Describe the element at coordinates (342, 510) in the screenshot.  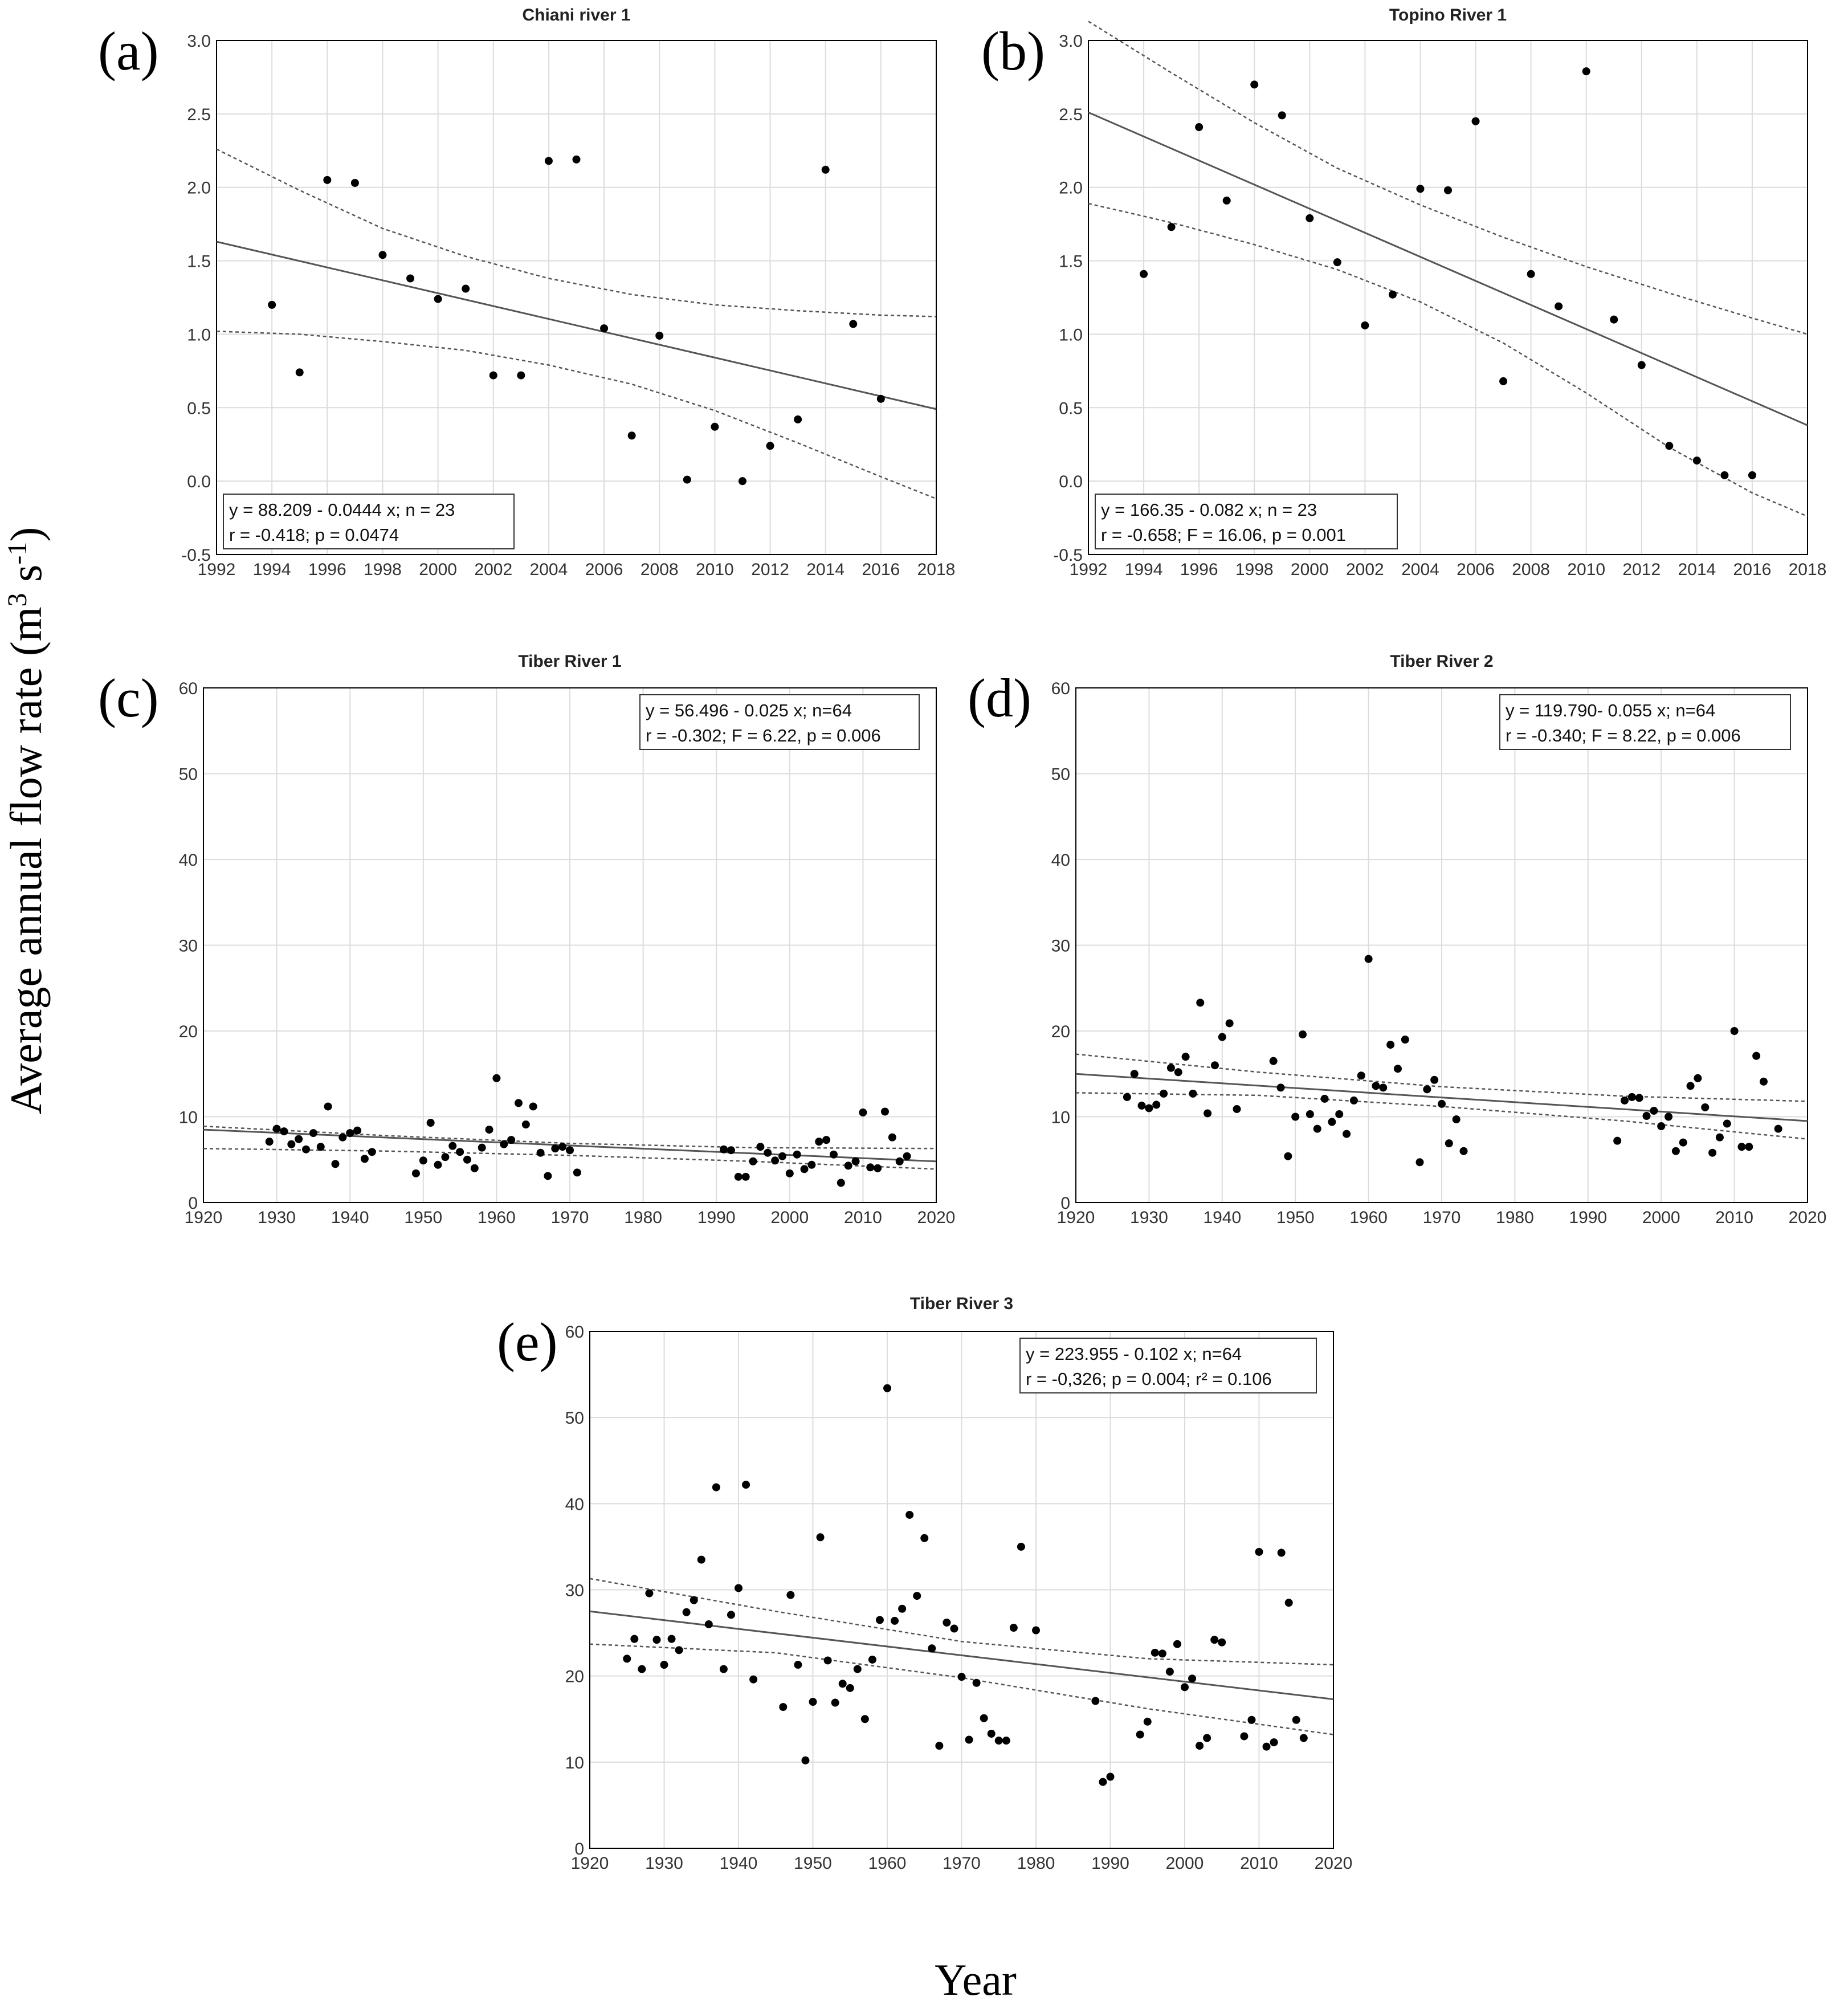
I see `regression-stats-line: y = 88.209 - 0.0444 x; n = 23` at that location.